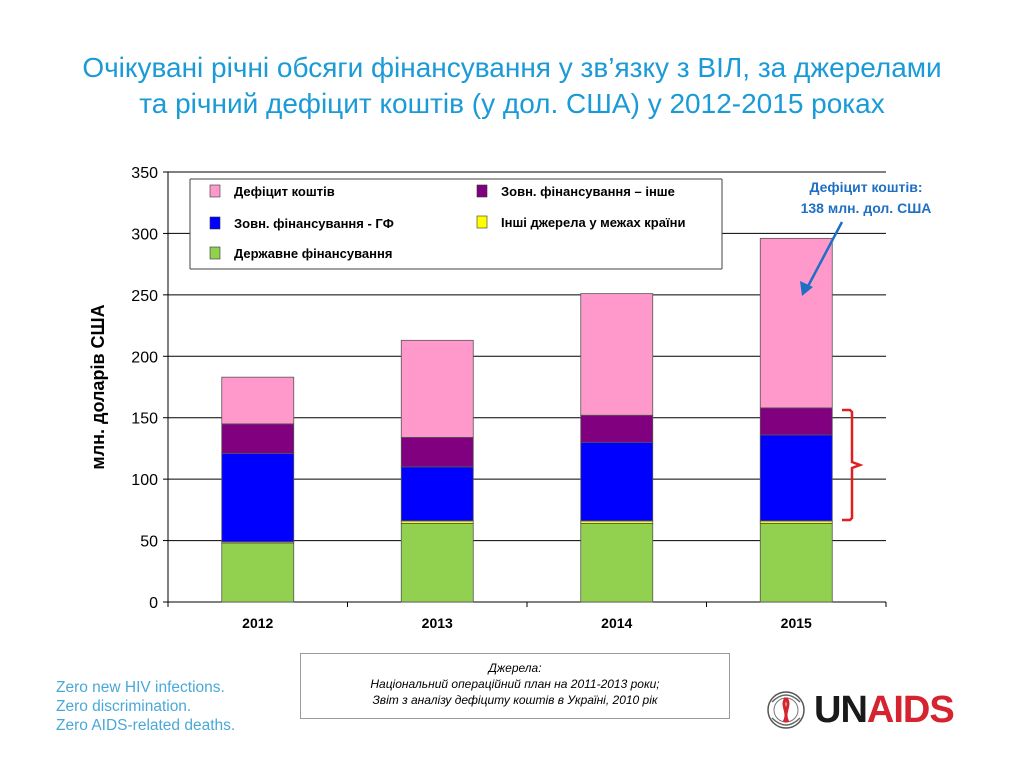 This screenshot has height=768, width=1024. What do you see at coordinates (140, 687) in the screenshot?
I see `slogan-line-1: Zero new HIV infections.` at bounding box center [140, 687].